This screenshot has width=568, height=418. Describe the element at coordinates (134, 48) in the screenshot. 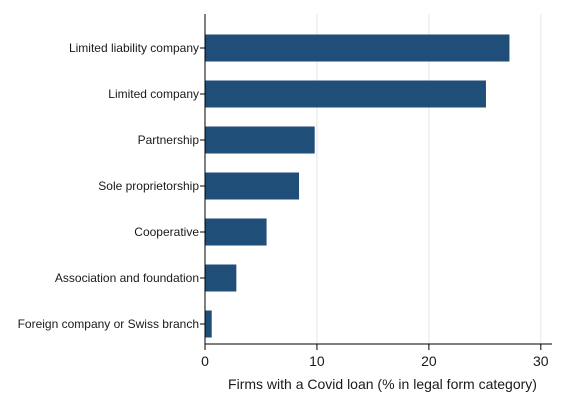

I see `category-label: Limited liability company` at that location.